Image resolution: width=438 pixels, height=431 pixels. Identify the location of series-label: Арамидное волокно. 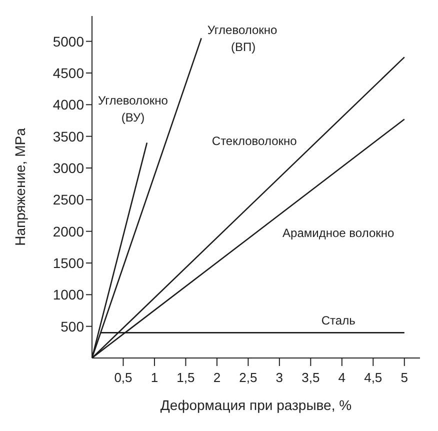
(338, 233).